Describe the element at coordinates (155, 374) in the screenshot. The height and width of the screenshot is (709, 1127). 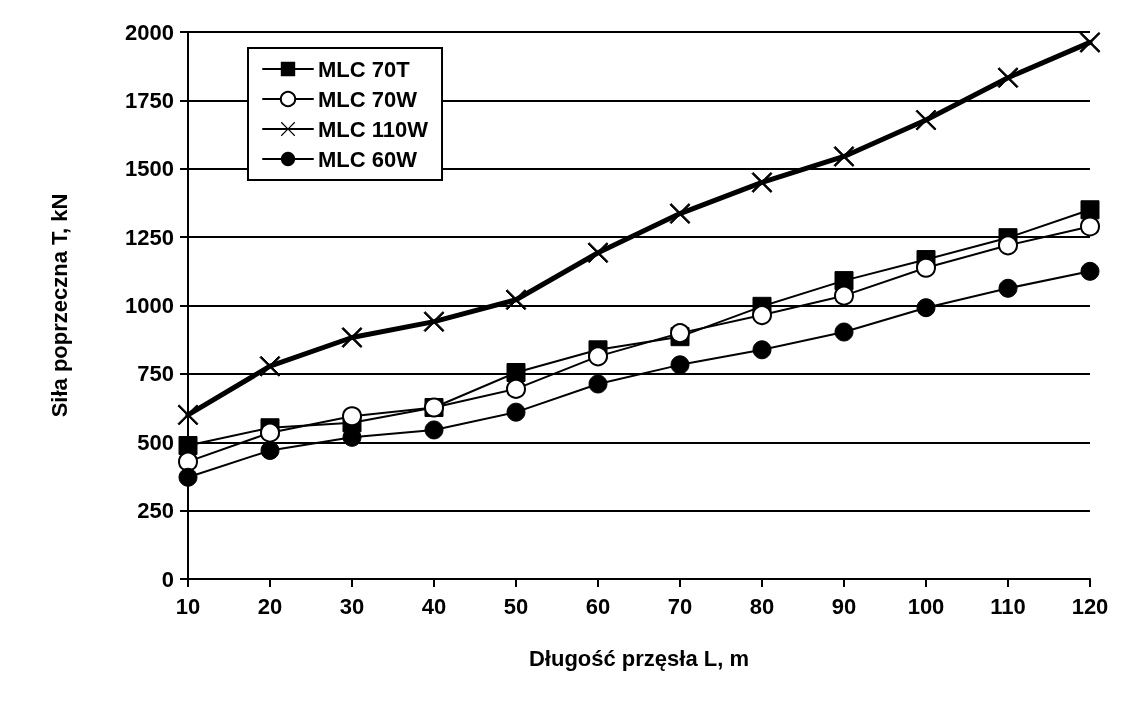
I see `y-tick-label: 750` at that location.